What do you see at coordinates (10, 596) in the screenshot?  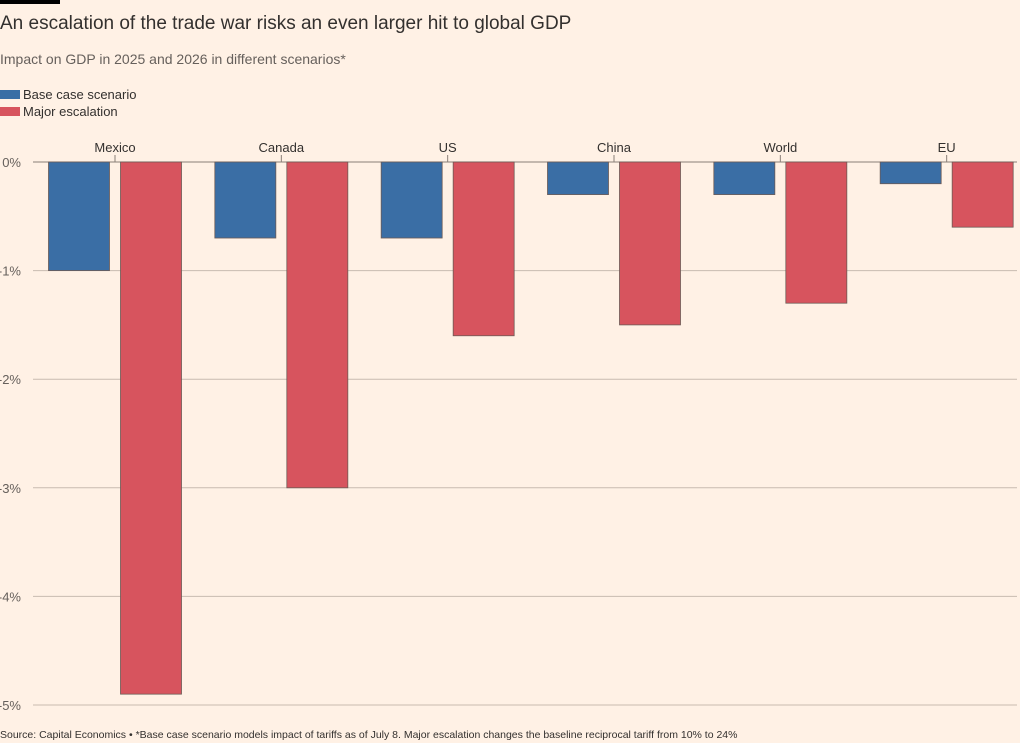 I see `y-tick-label: -4%` at bounding box center [10, 596].